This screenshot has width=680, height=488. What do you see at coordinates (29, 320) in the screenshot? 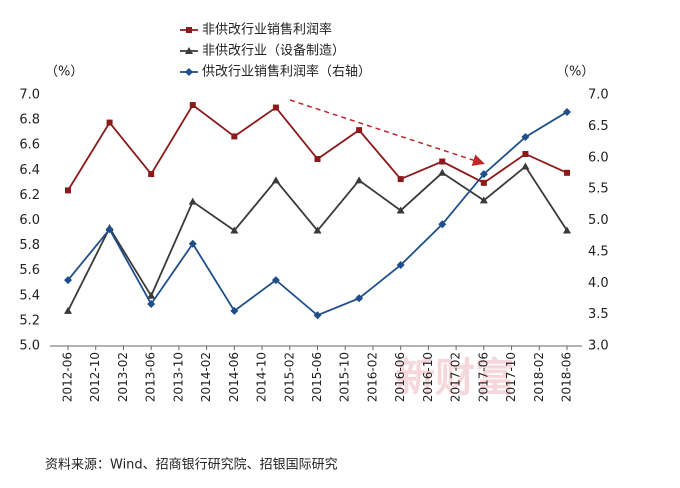
I see `y-tick-label: 5.2` at bounding box center [29, 320].